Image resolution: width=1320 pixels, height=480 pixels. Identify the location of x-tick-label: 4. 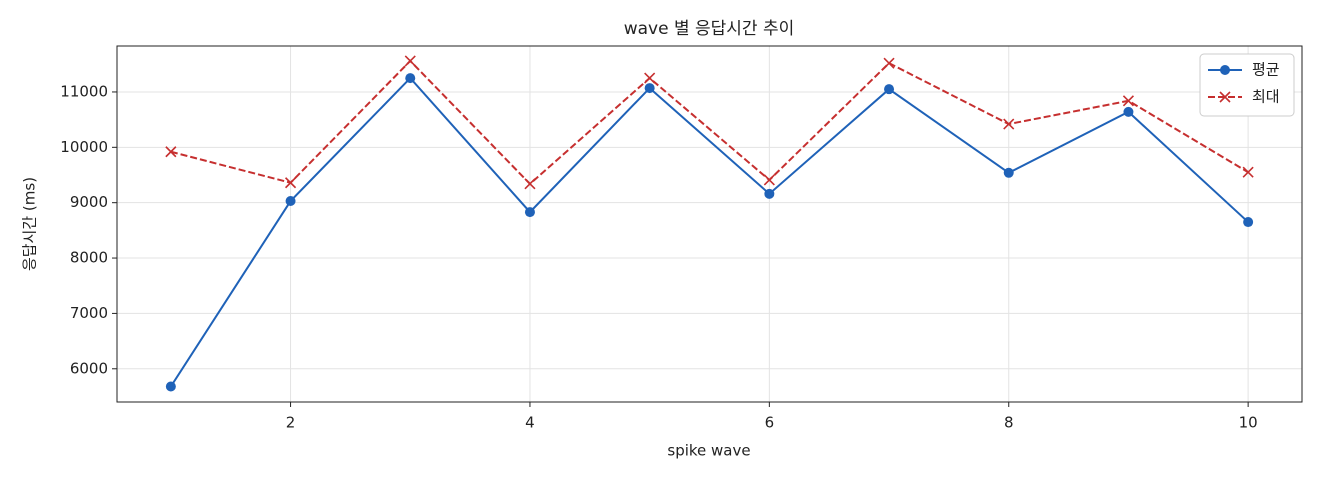
(530, 423).